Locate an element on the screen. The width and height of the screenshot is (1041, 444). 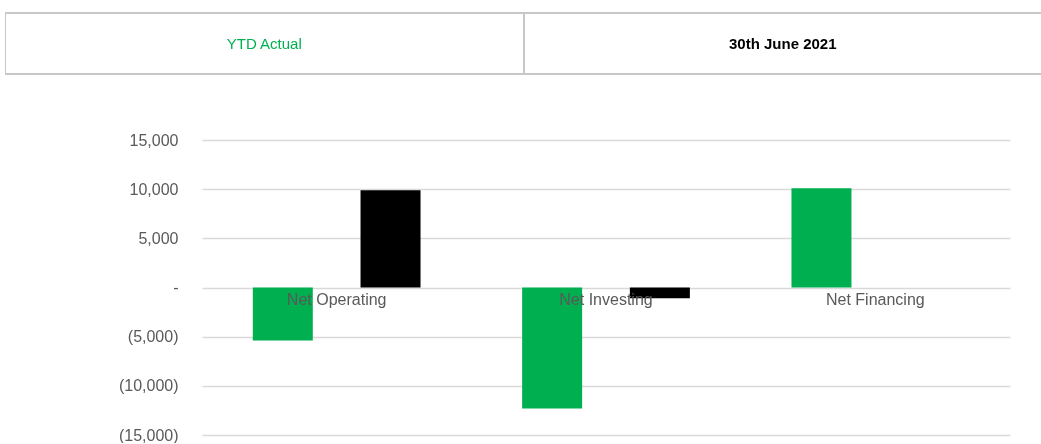
y-tick-label: 10,000 is located at coordinates (154, 189).